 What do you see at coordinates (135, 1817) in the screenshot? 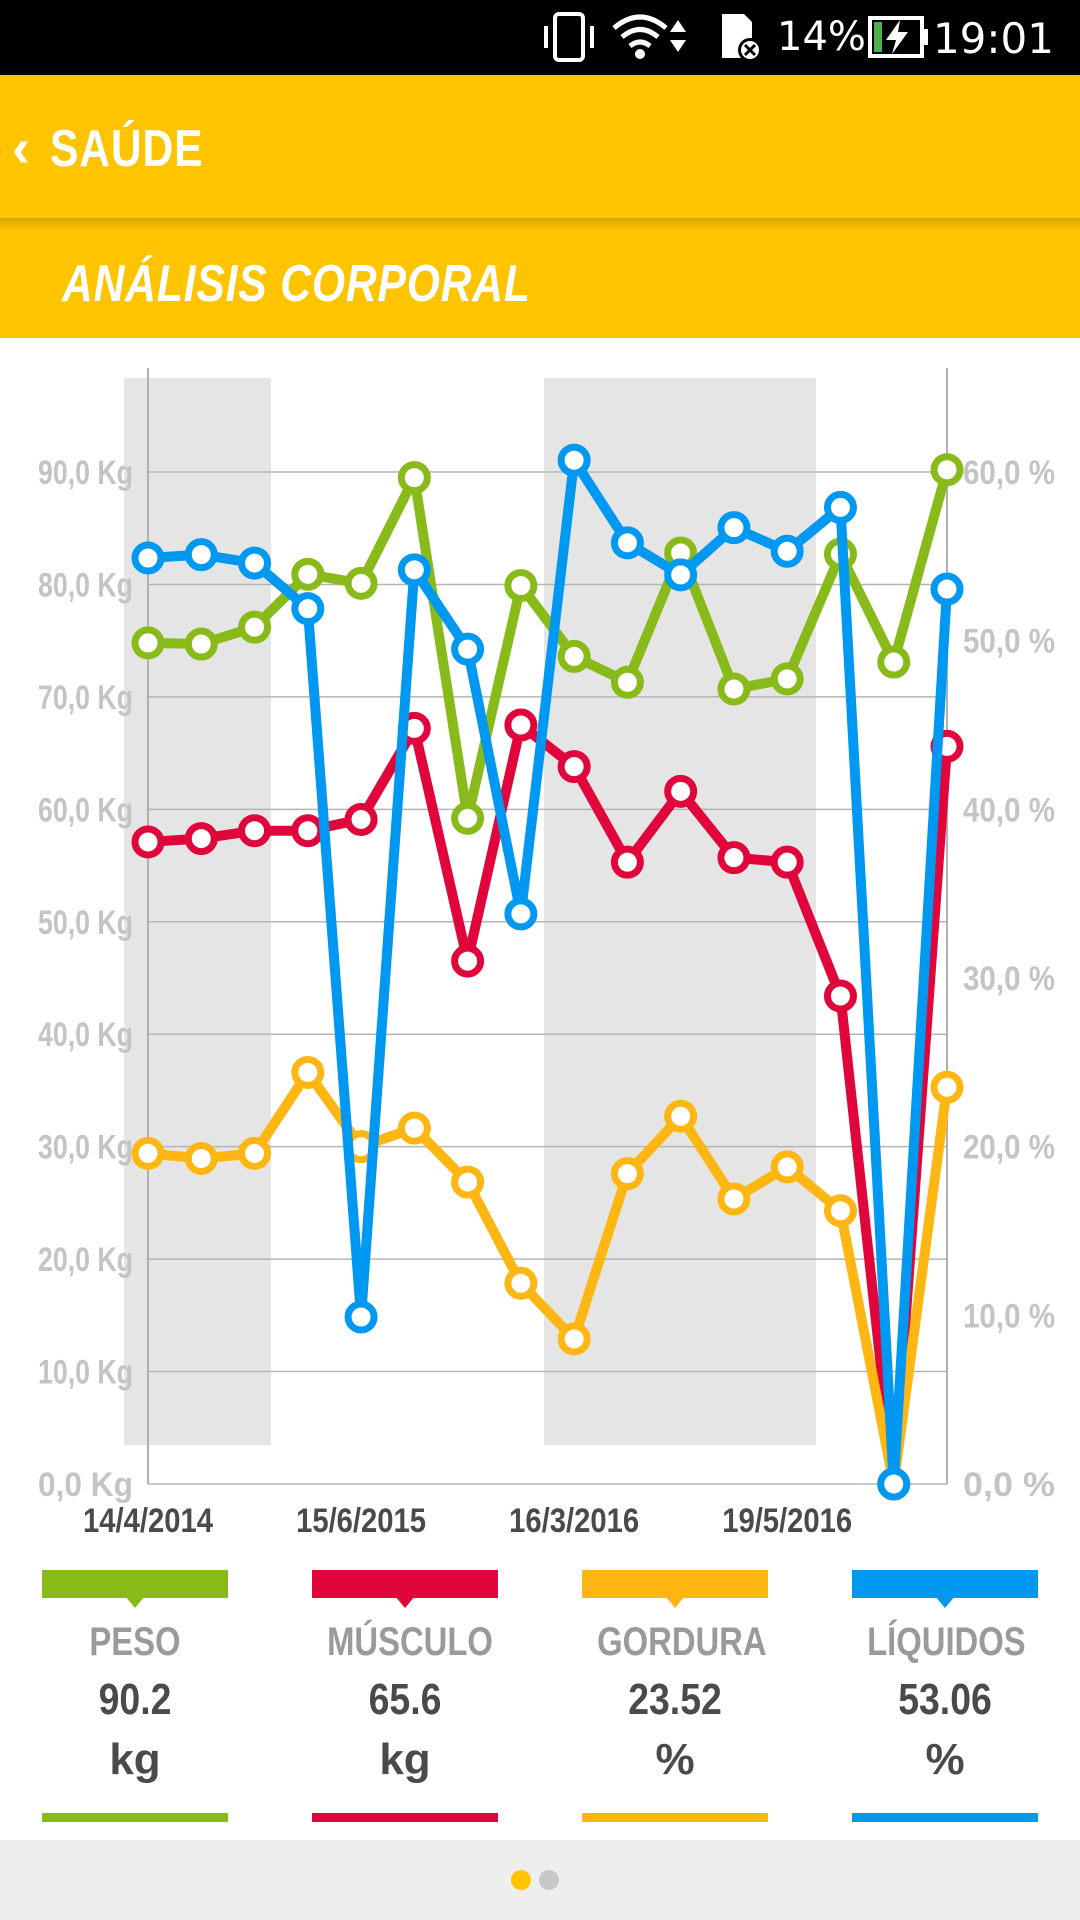
I see `legend-peso-underline` at bounding box center [135, 1817].